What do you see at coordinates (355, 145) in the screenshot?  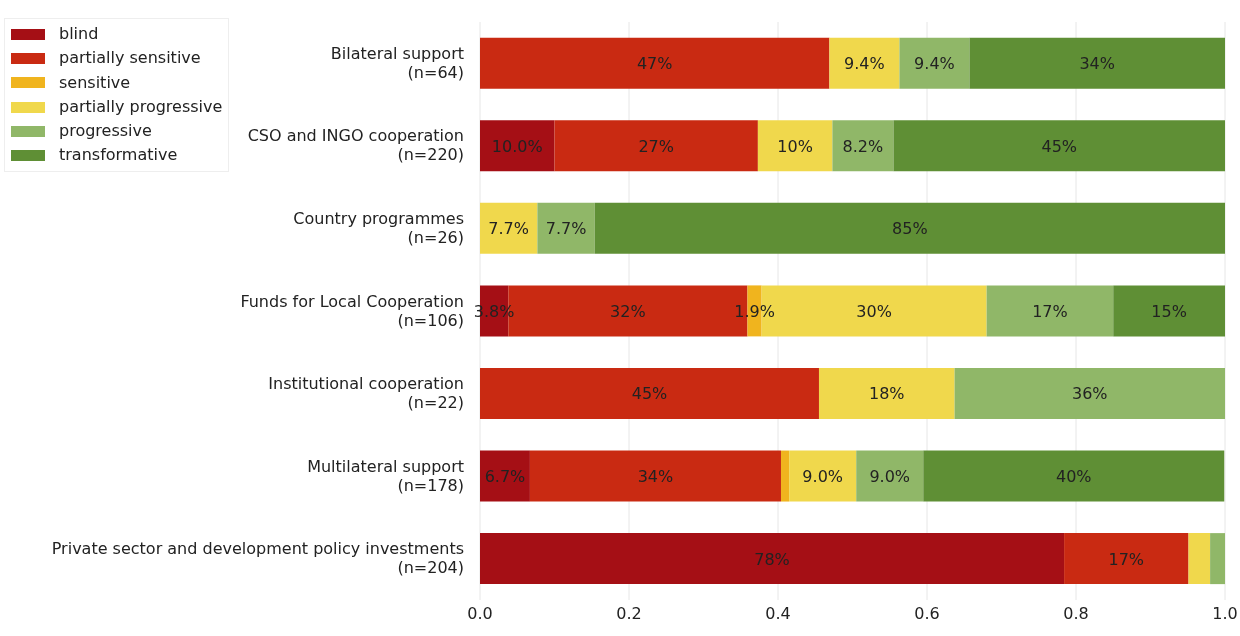 I see `y-tick-label: CSO and INGO cooperation (n=220)` at bounding box center [355, 145].